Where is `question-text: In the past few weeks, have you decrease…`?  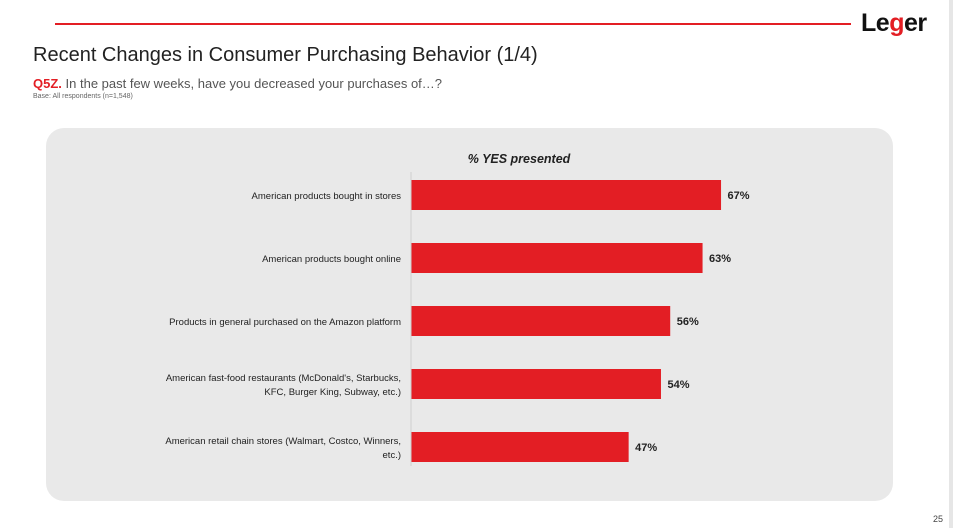 question-text: In the past few weeks, have you decrease… is located at coordinates (252, 83).